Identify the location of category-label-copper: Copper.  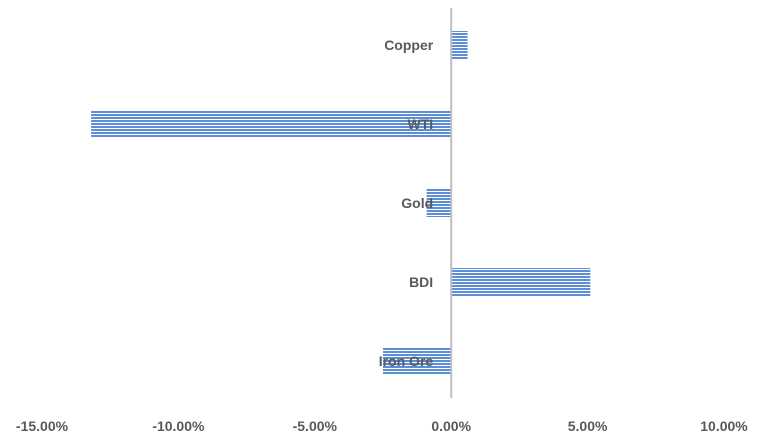
(409, 45).